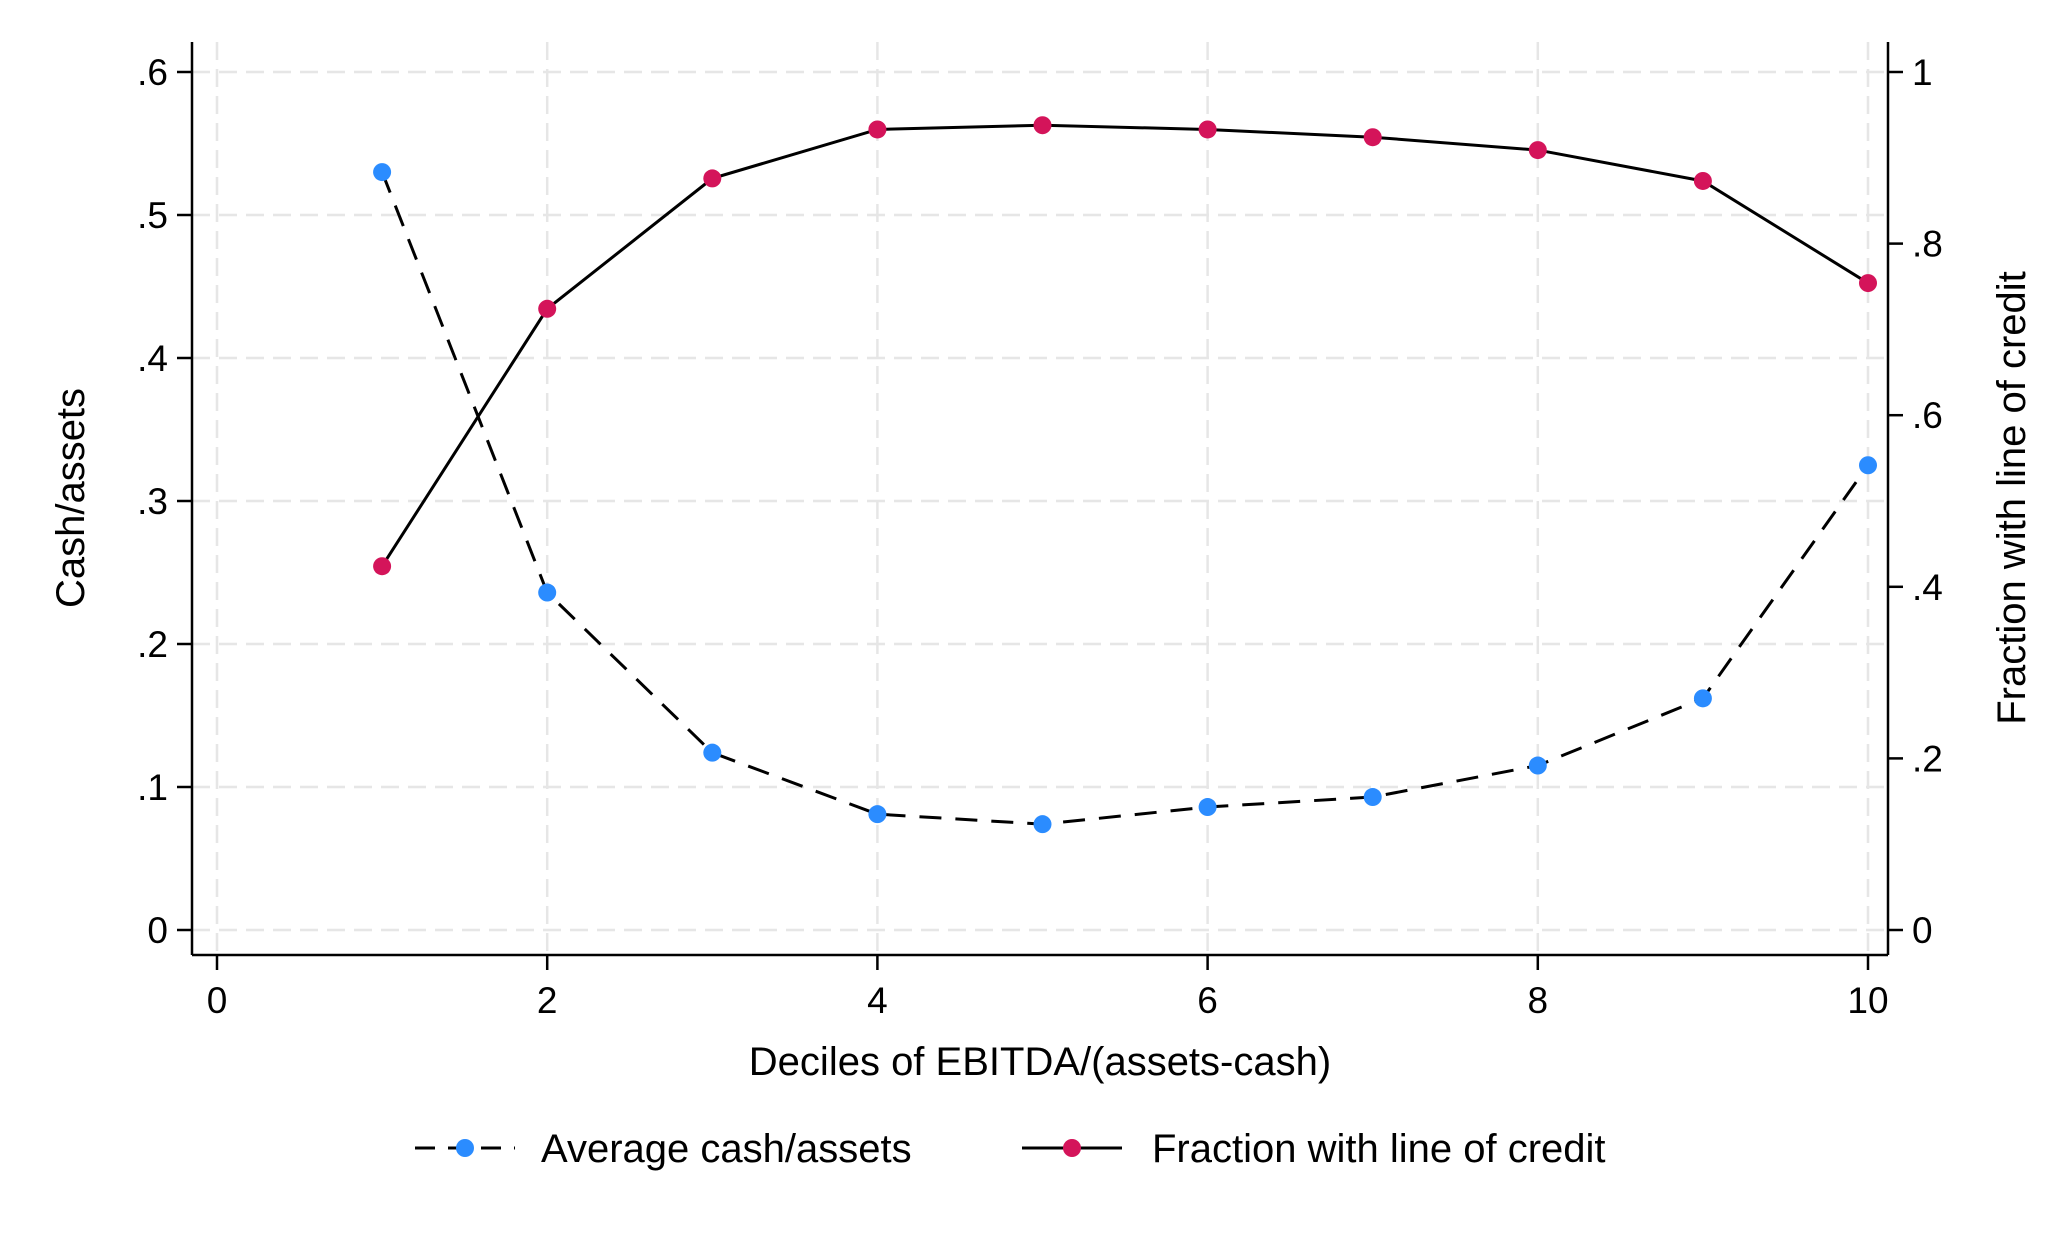 Image resolution: width=2064 pixels, height=1243 pixels. I want to click on x-tick-label: 6, so click(1207, 1000).